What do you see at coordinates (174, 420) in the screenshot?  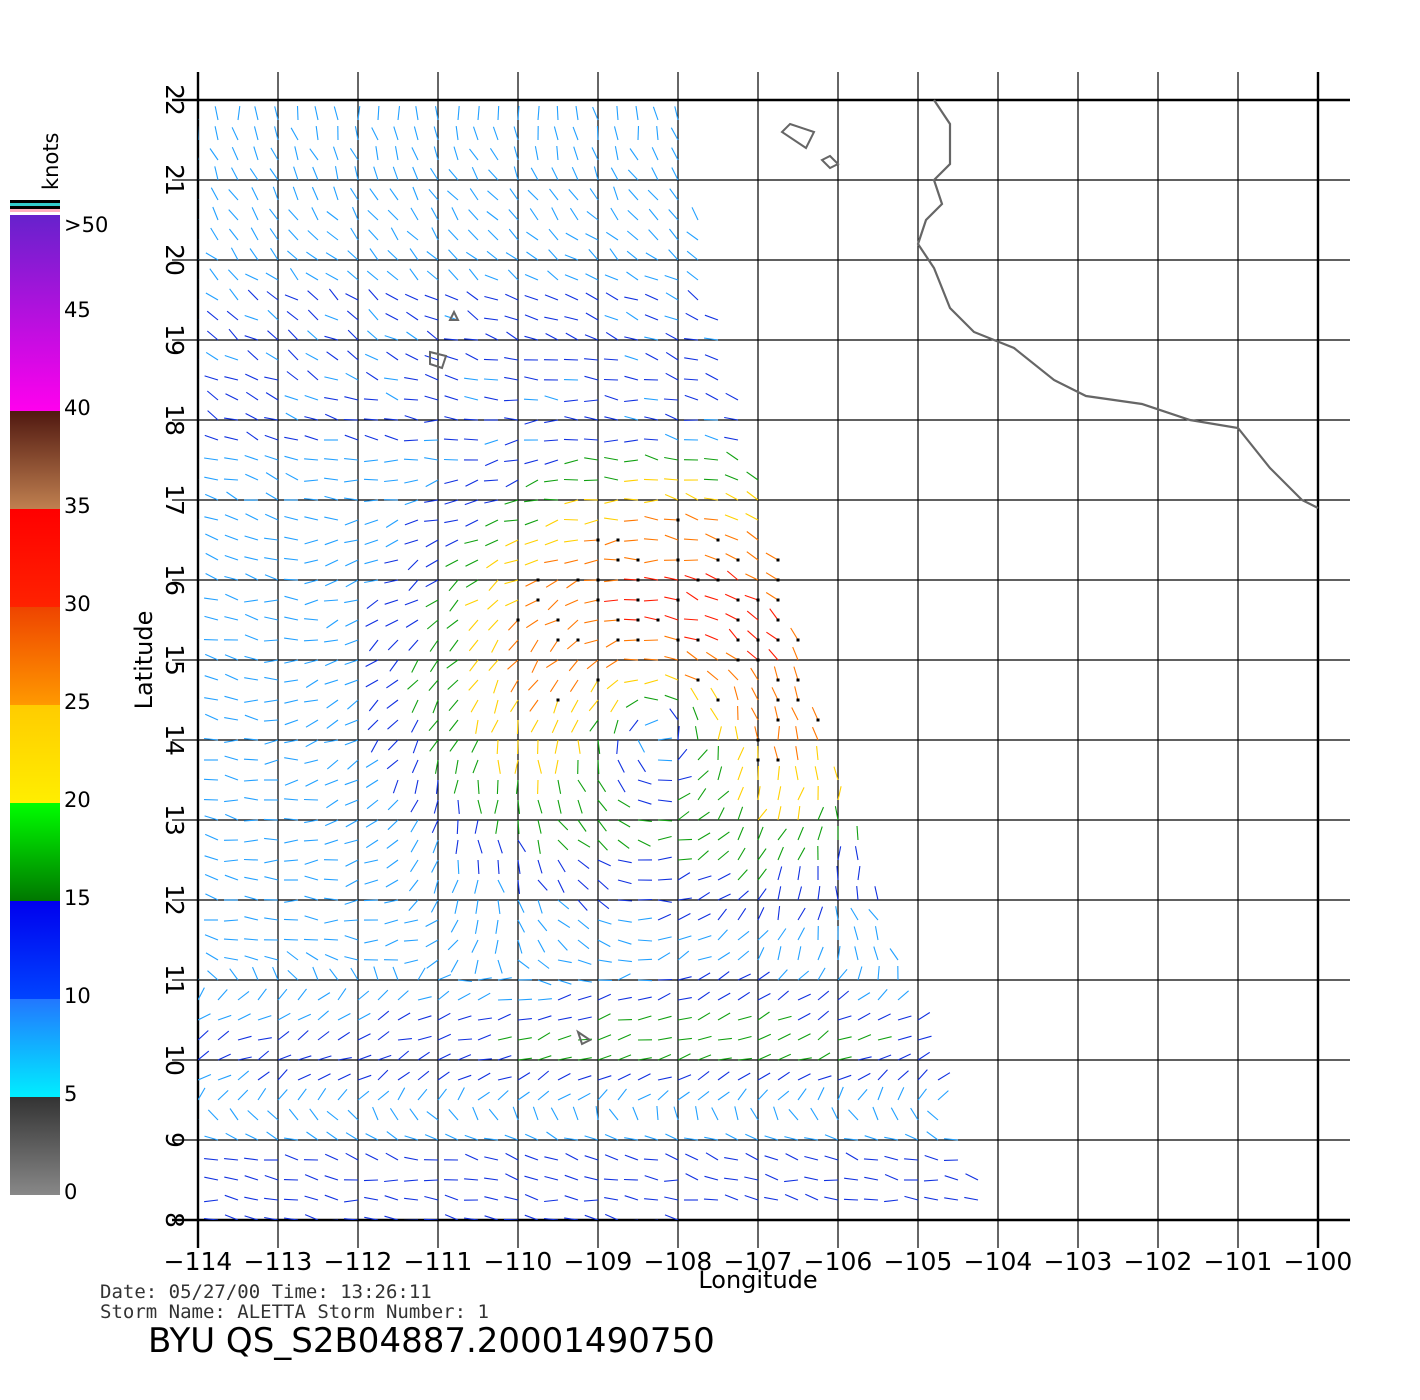 I see `y-tick-label: 18` at bounding box center [174, 420].